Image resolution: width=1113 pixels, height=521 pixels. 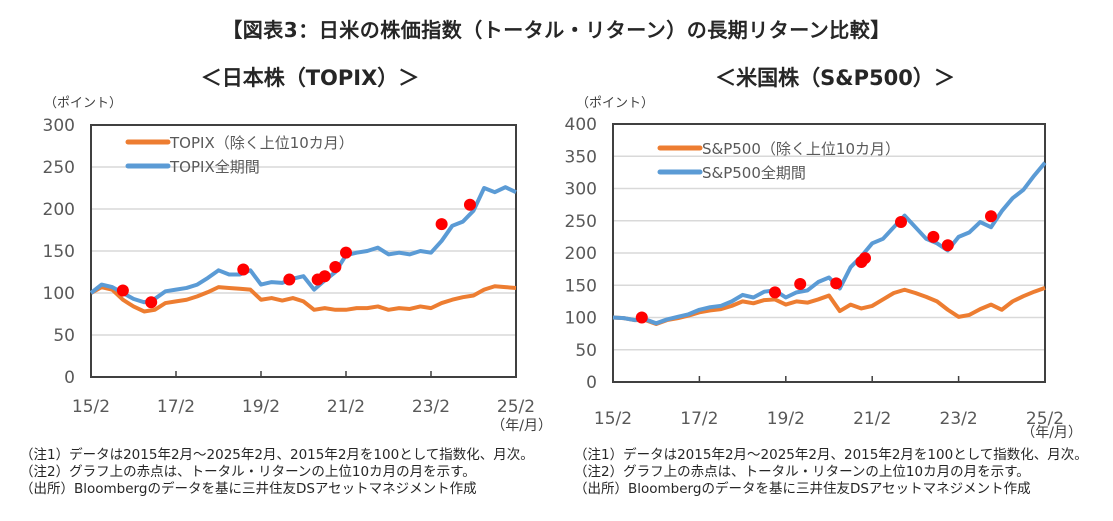 What do you see at coordinates (615, 103) in the screenshot?
I see `y-unit-label-sp500: （ポイント）` at bounding box center [615, 103].